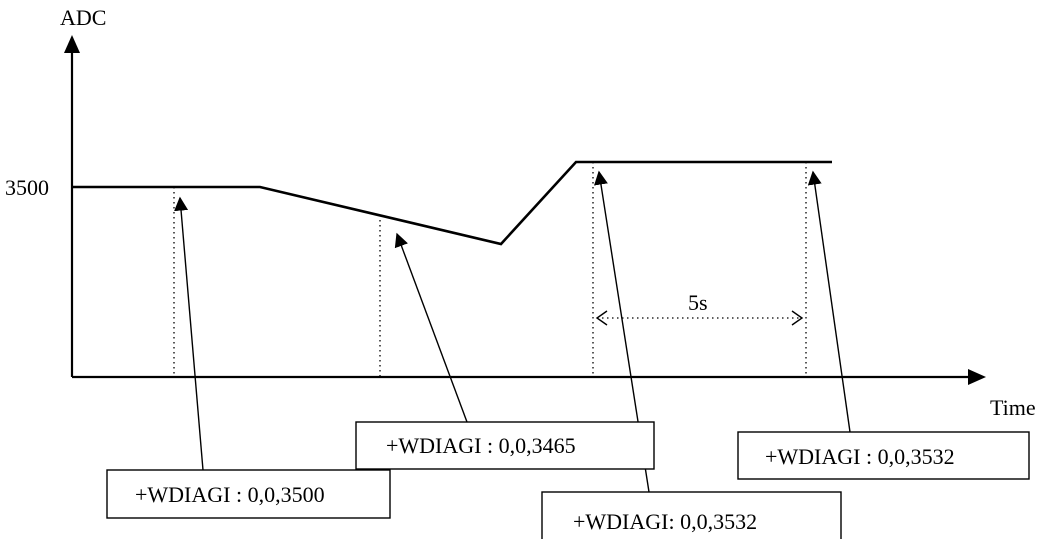 The height and width of the screenshot is (539, 1044). I want to click on interval-label: 5s, so click(698, 302).